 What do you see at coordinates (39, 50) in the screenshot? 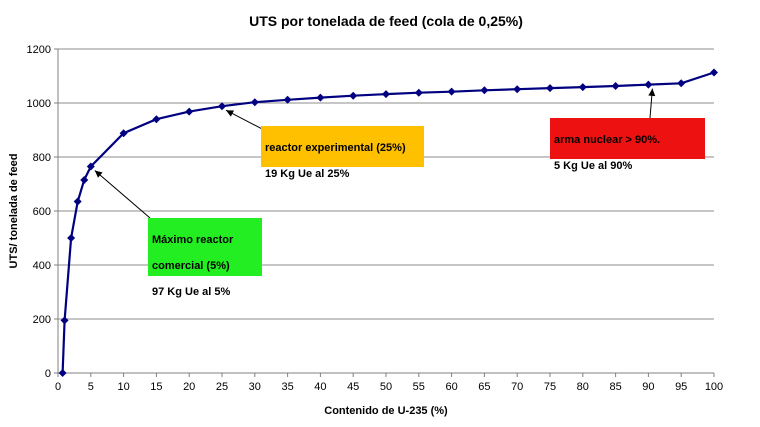
I see `y-tick-label: 1200` at bounding box center [39, 50].